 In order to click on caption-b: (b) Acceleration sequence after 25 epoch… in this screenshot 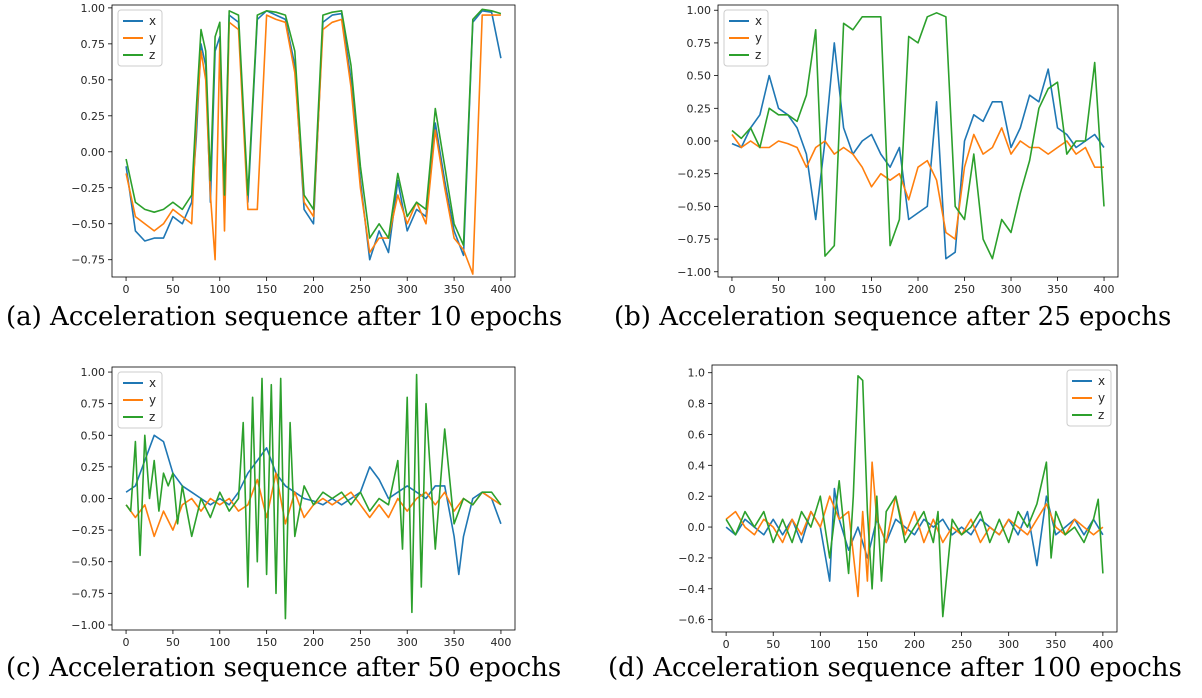, I will do `click(893, 317)`.